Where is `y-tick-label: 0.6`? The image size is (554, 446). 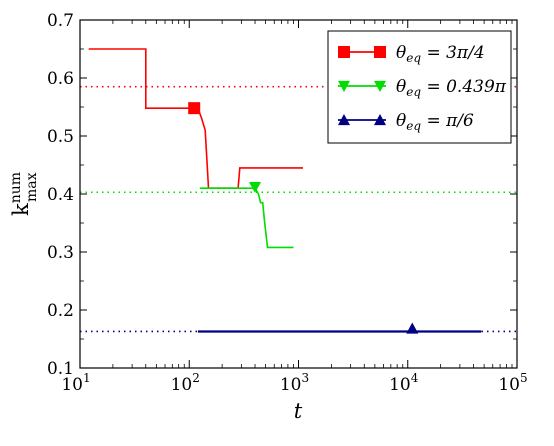 y-tick-label: 0.6 is located at coordinates (60, 79).